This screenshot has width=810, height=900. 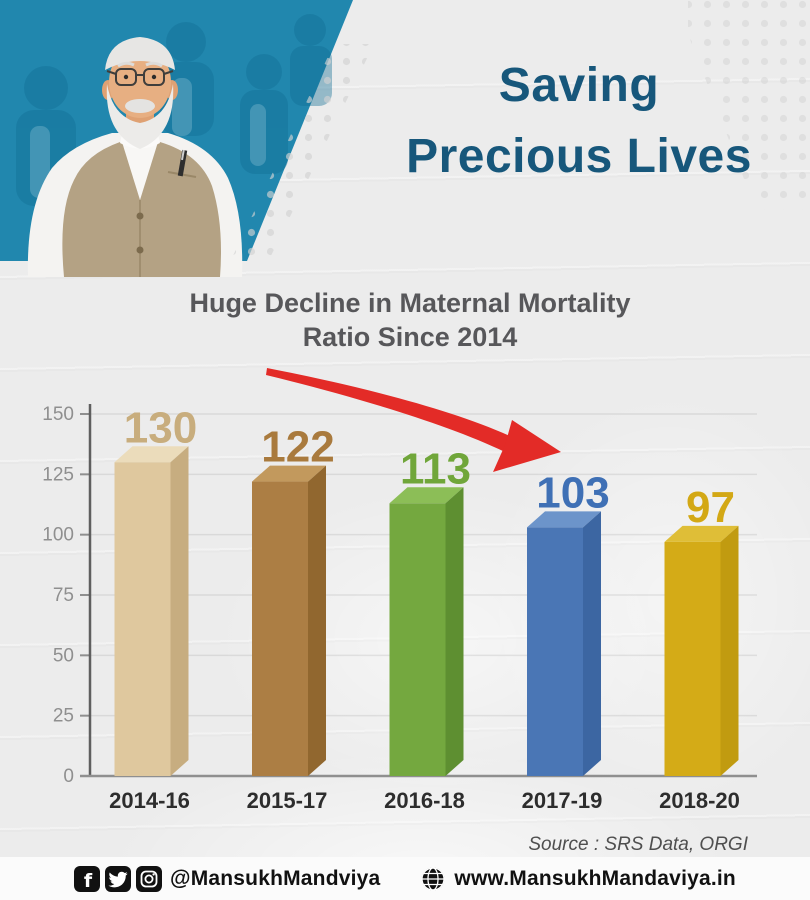 I want to click on x-category-label: 2017-19, so click(x=562, y=800).